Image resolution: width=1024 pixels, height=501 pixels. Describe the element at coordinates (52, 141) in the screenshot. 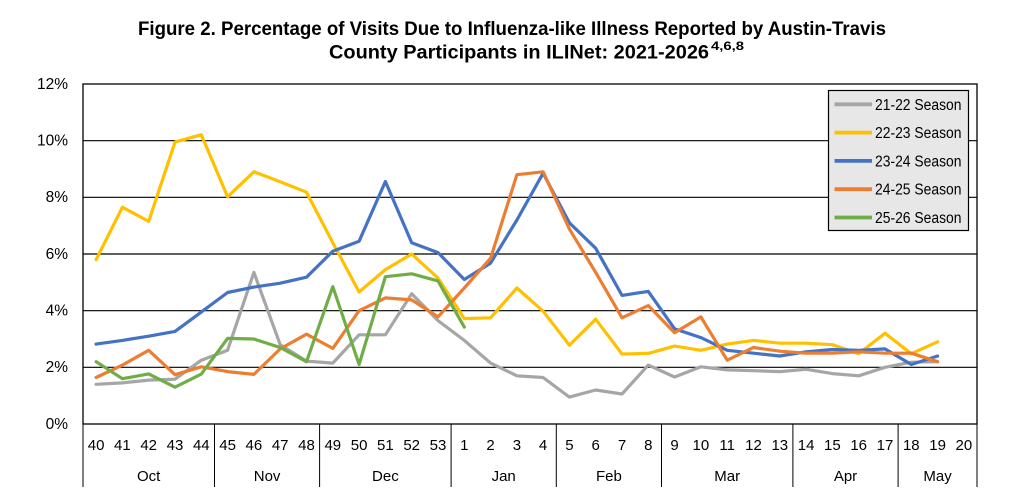

I see `svg-text: 10%` at that location.